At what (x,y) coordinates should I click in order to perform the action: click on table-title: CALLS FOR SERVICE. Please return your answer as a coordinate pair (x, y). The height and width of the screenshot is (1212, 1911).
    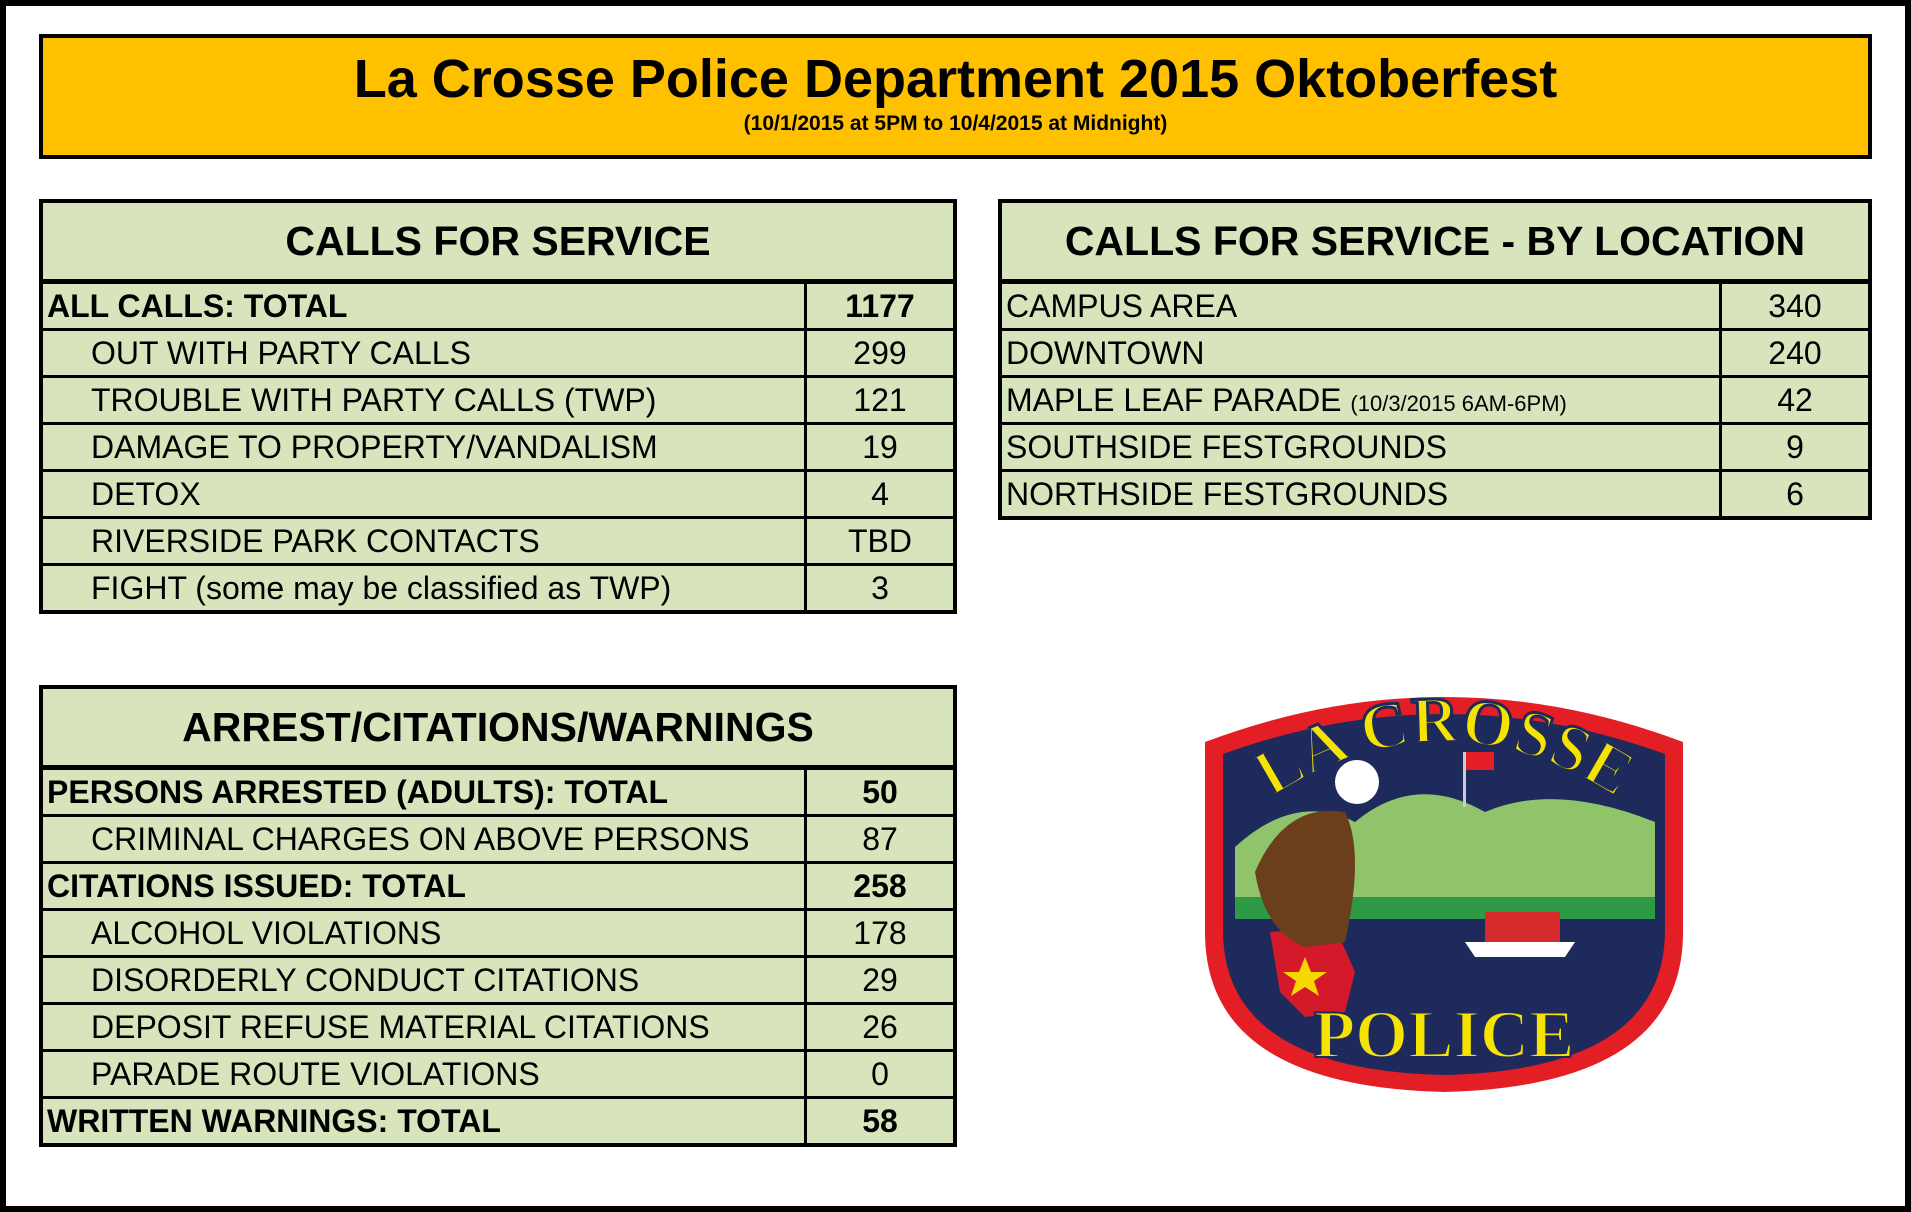
    Looking at the image, I should click on (498, 241).